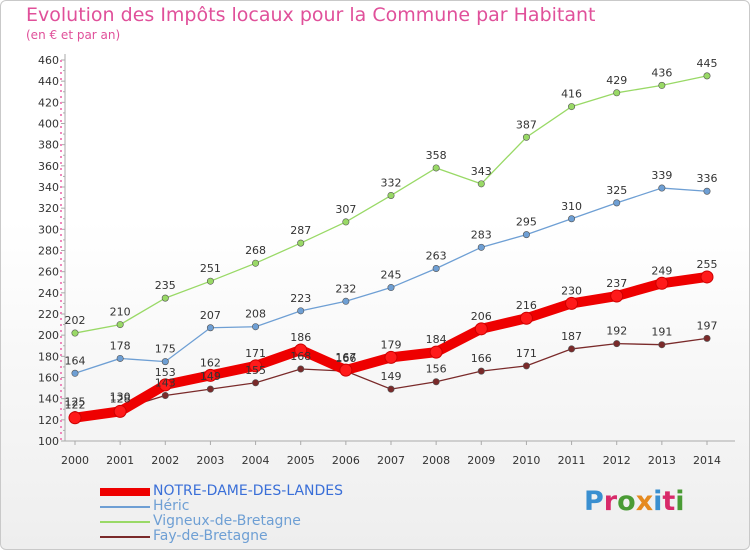  What do you see at coordinates (436, 369) in the screenshot?
I see `data-label: 156` at bounding box center [436, 369].